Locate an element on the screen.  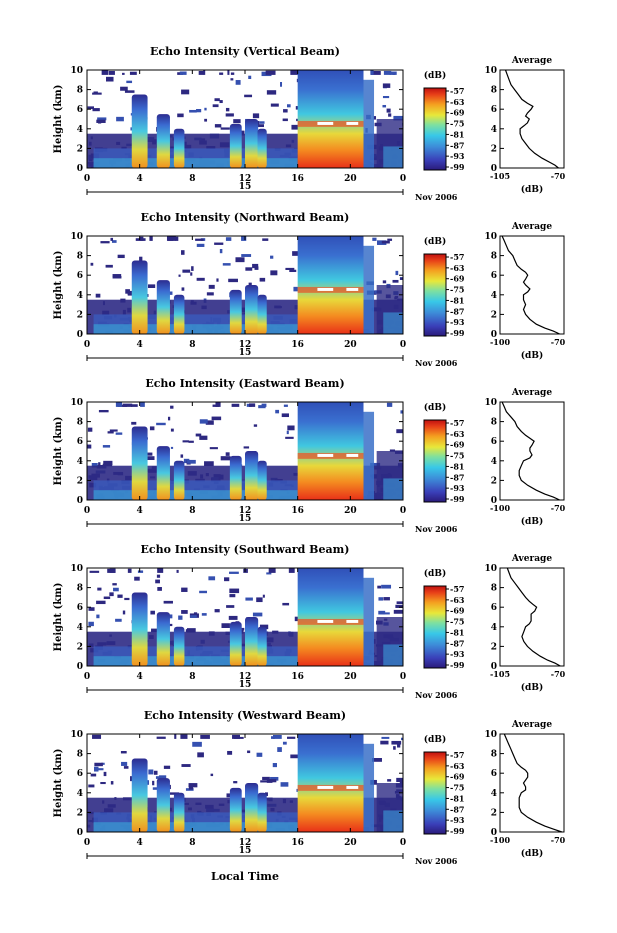
colorbar-label: -57 is located at coordinates (457, 91).